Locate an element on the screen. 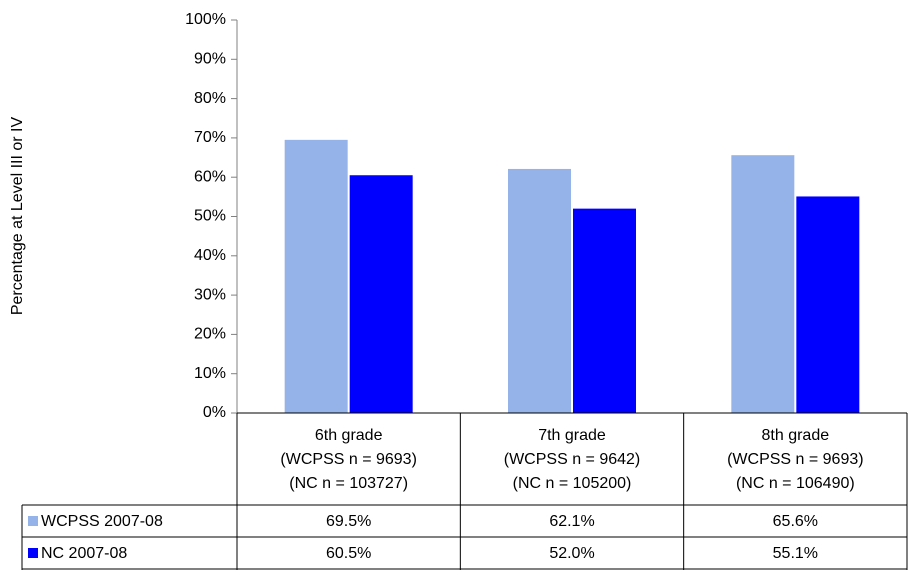  table-value: 69.5% is located at coordinates (348, 521).